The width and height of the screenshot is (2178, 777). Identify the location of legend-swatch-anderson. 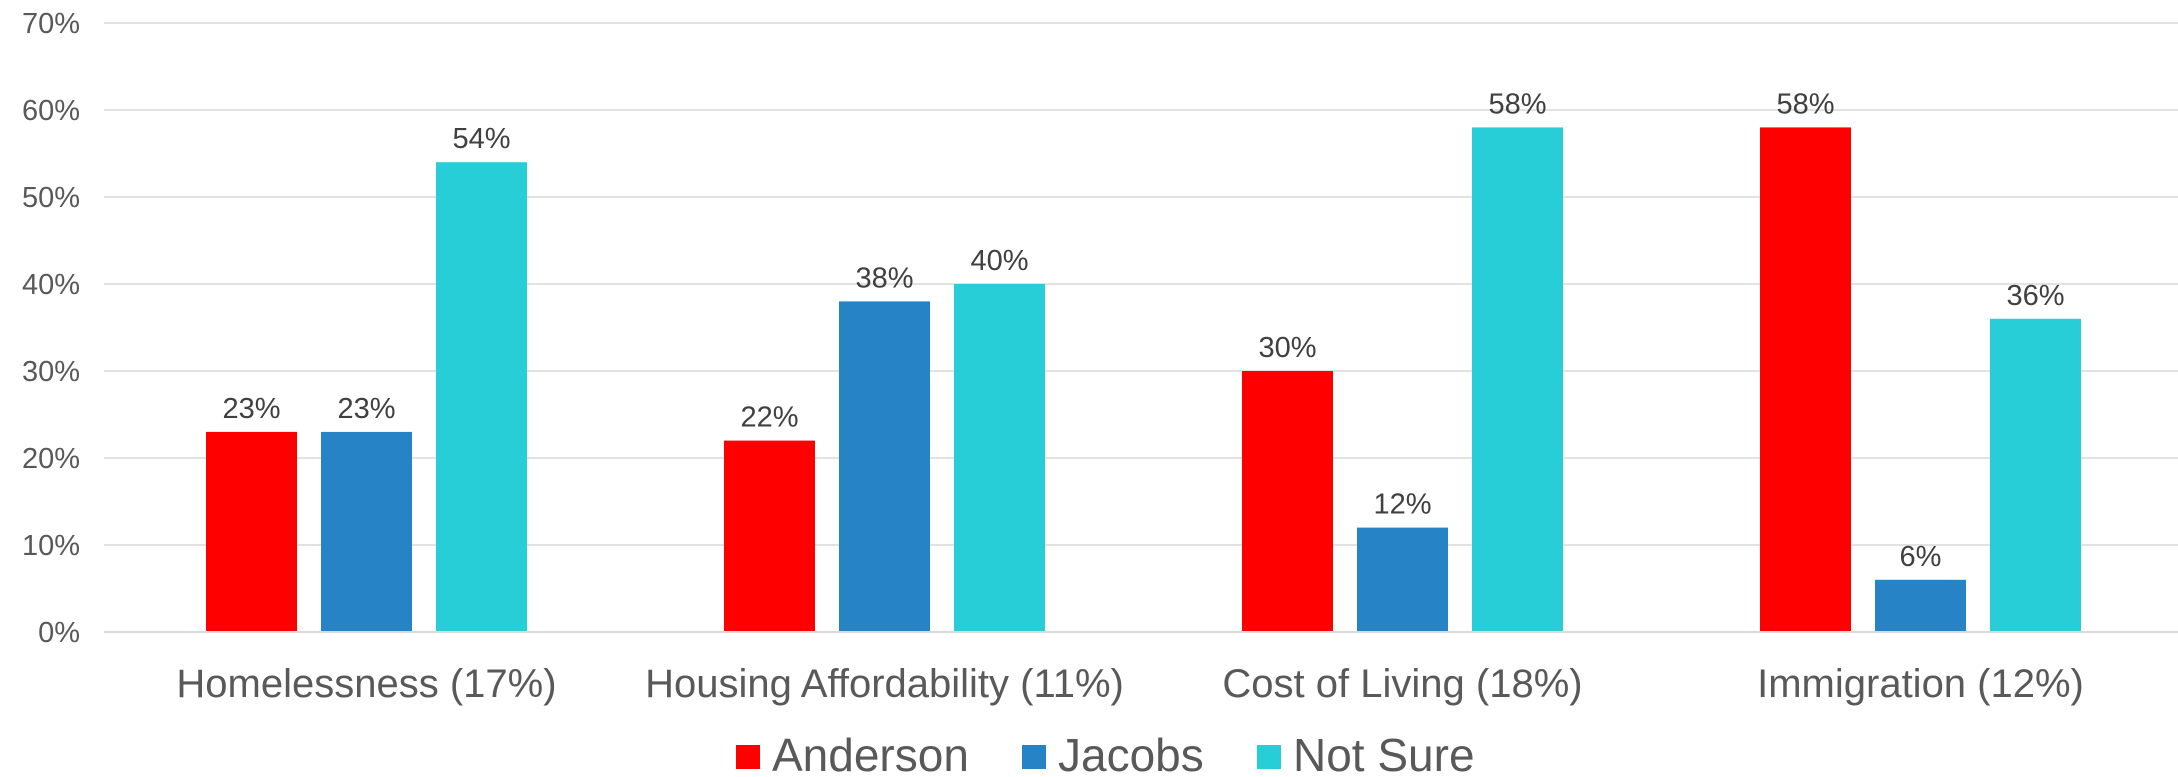
(748, 757).